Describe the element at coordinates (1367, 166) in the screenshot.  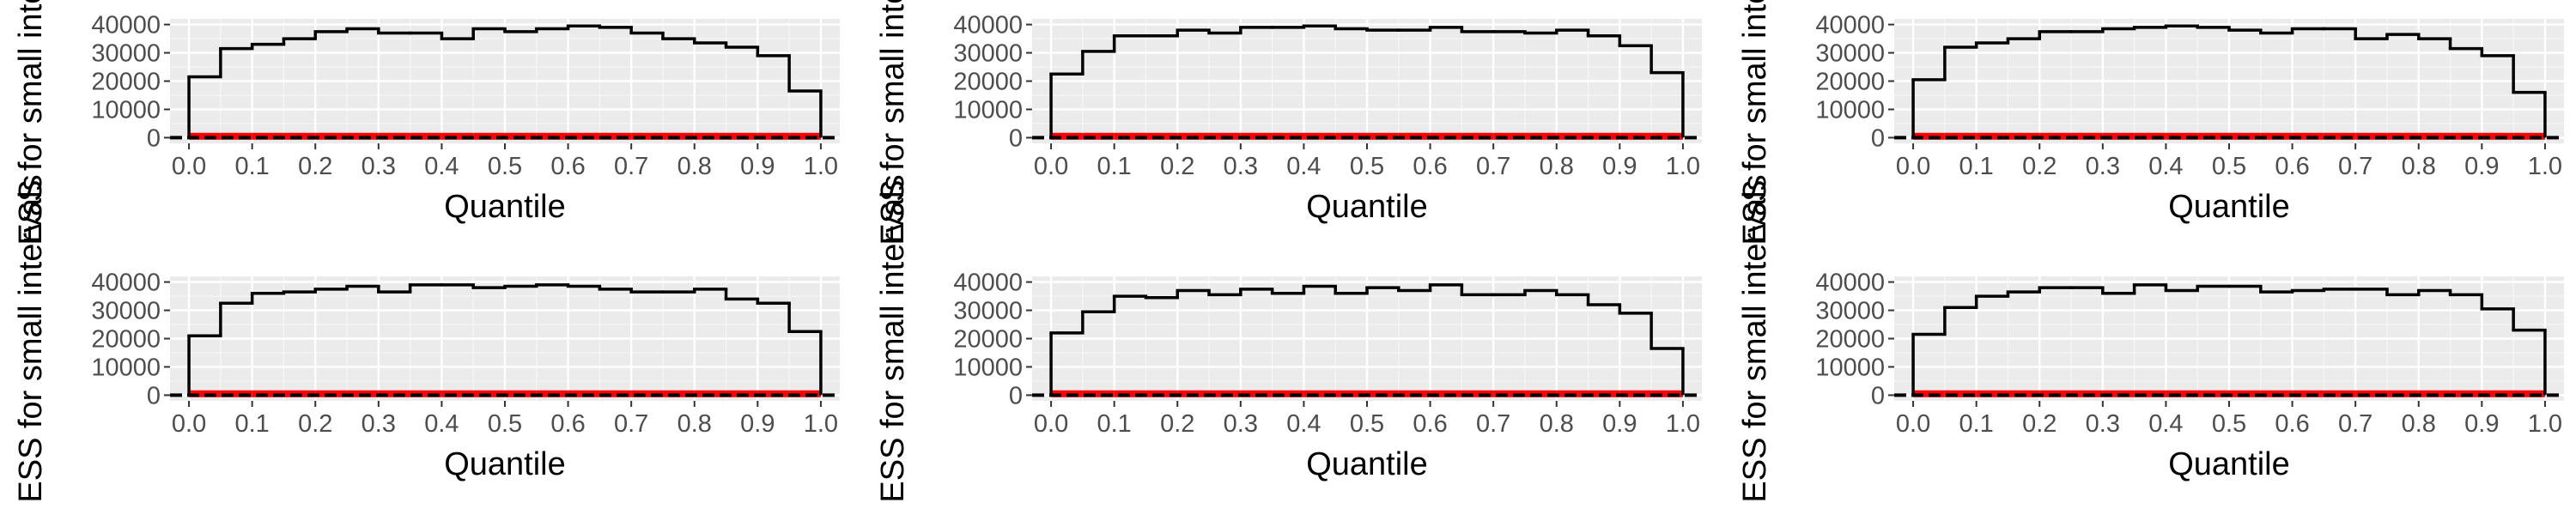
I see `x-tick-label: 0.5` at that location.